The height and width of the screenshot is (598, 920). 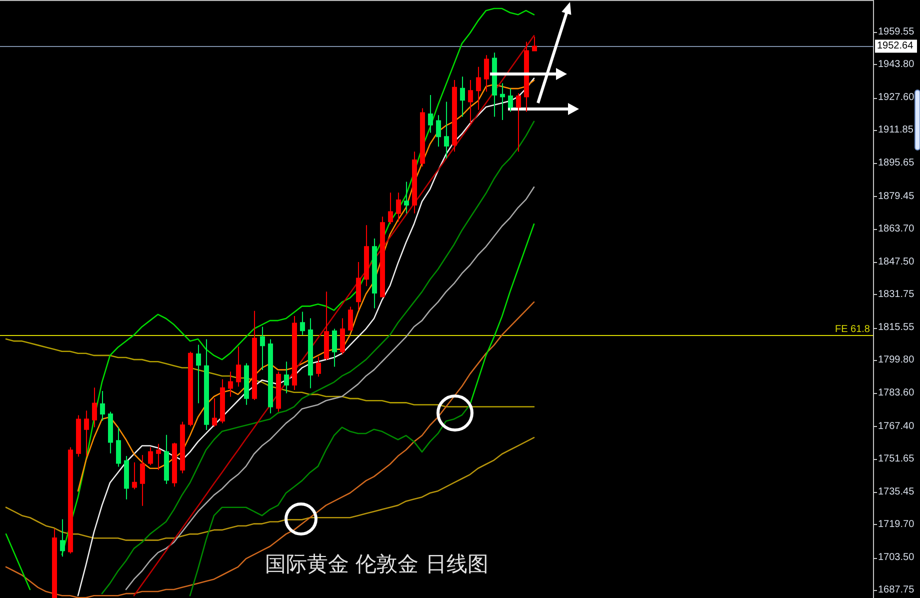 What do you see at coordinates (896, 590) in the screenshot?
I see `y-tick-label: 1687.75` at bounding box center [896, 590].